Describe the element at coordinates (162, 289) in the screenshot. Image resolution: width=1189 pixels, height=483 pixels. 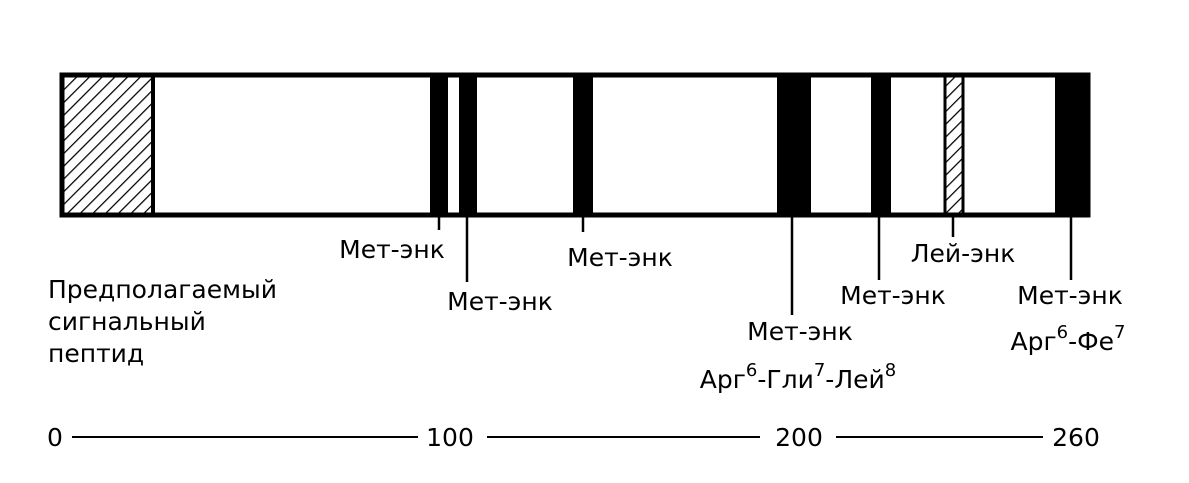
I see `signal-label: Предполагаемый` at that location.